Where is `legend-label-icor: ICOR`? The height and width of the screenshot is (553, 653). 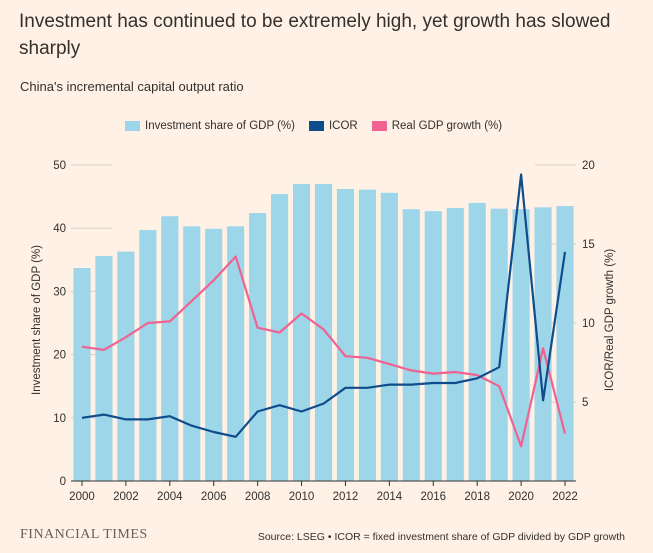 legend-label-icor: ICOR is located at coordinates (343, 126).